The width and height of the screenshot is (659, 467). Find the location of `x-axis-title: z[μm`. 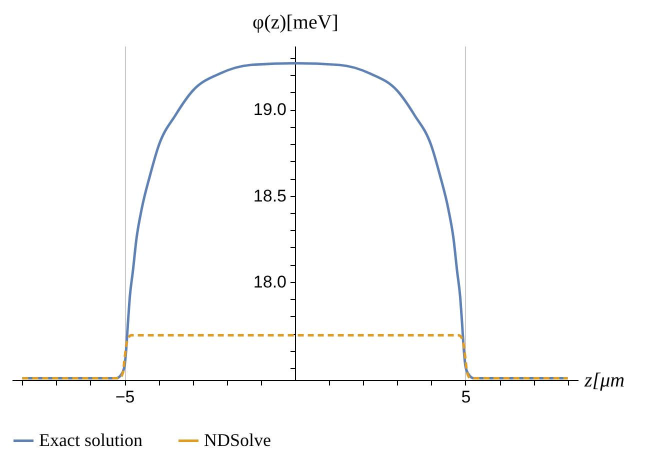

x-axis-title: z[μm is located at coordinates (604, 381).